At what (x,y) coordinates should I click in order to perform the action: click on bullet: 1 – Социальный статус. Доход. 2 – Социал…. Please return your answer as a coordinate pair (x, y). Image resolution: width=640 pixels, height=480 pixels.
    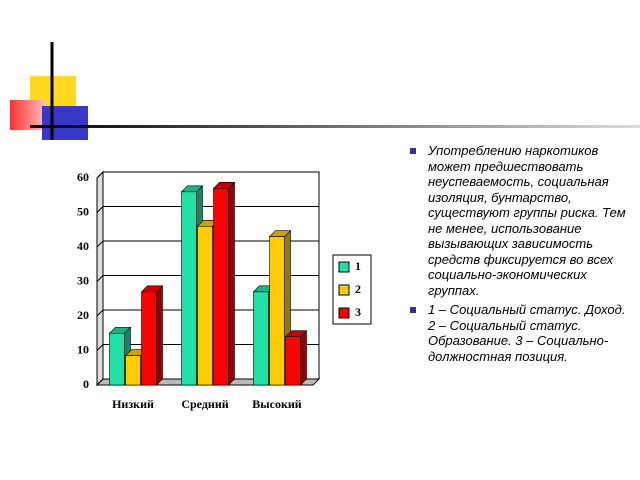
    Looking at the image, I should click on (519, 333).